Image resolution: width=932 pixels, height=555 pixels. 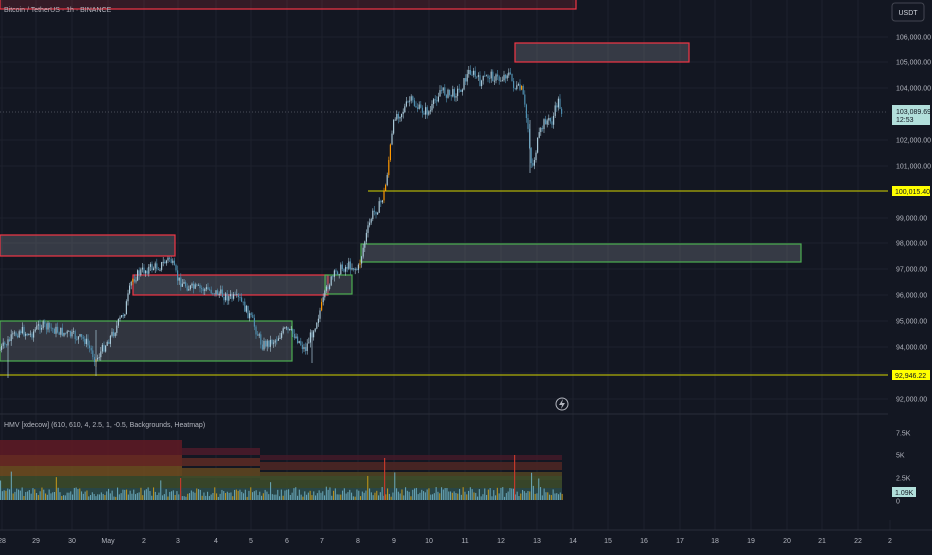 What do you see at coordinates (644, 541) in the screenshot?
I see `time-label: 16` at bounding box center [644, 541].